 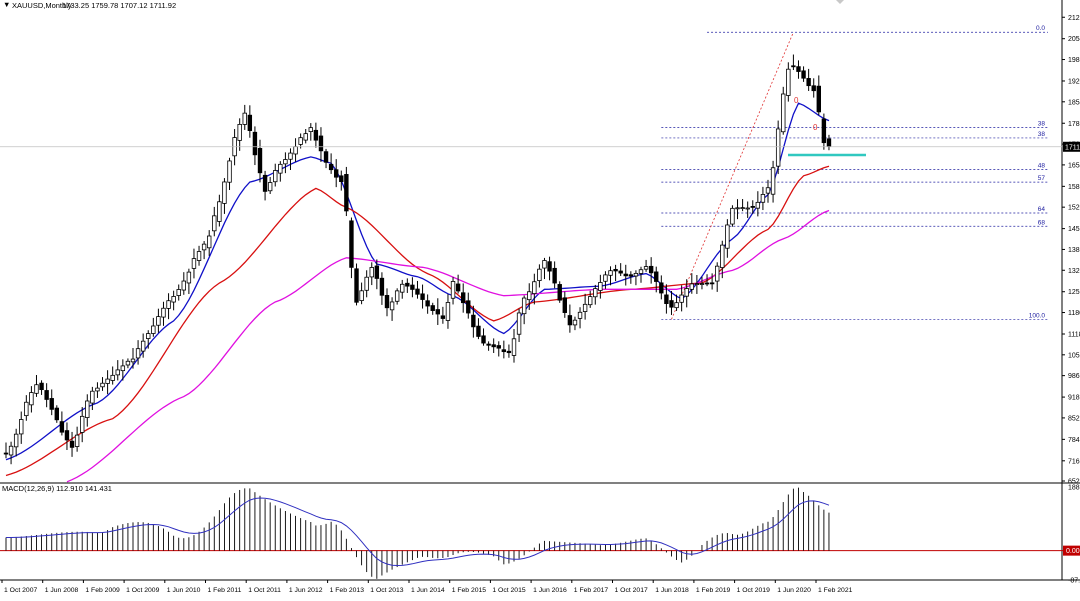 I want to click on macd-signal-line, so click(x=418, y=532).